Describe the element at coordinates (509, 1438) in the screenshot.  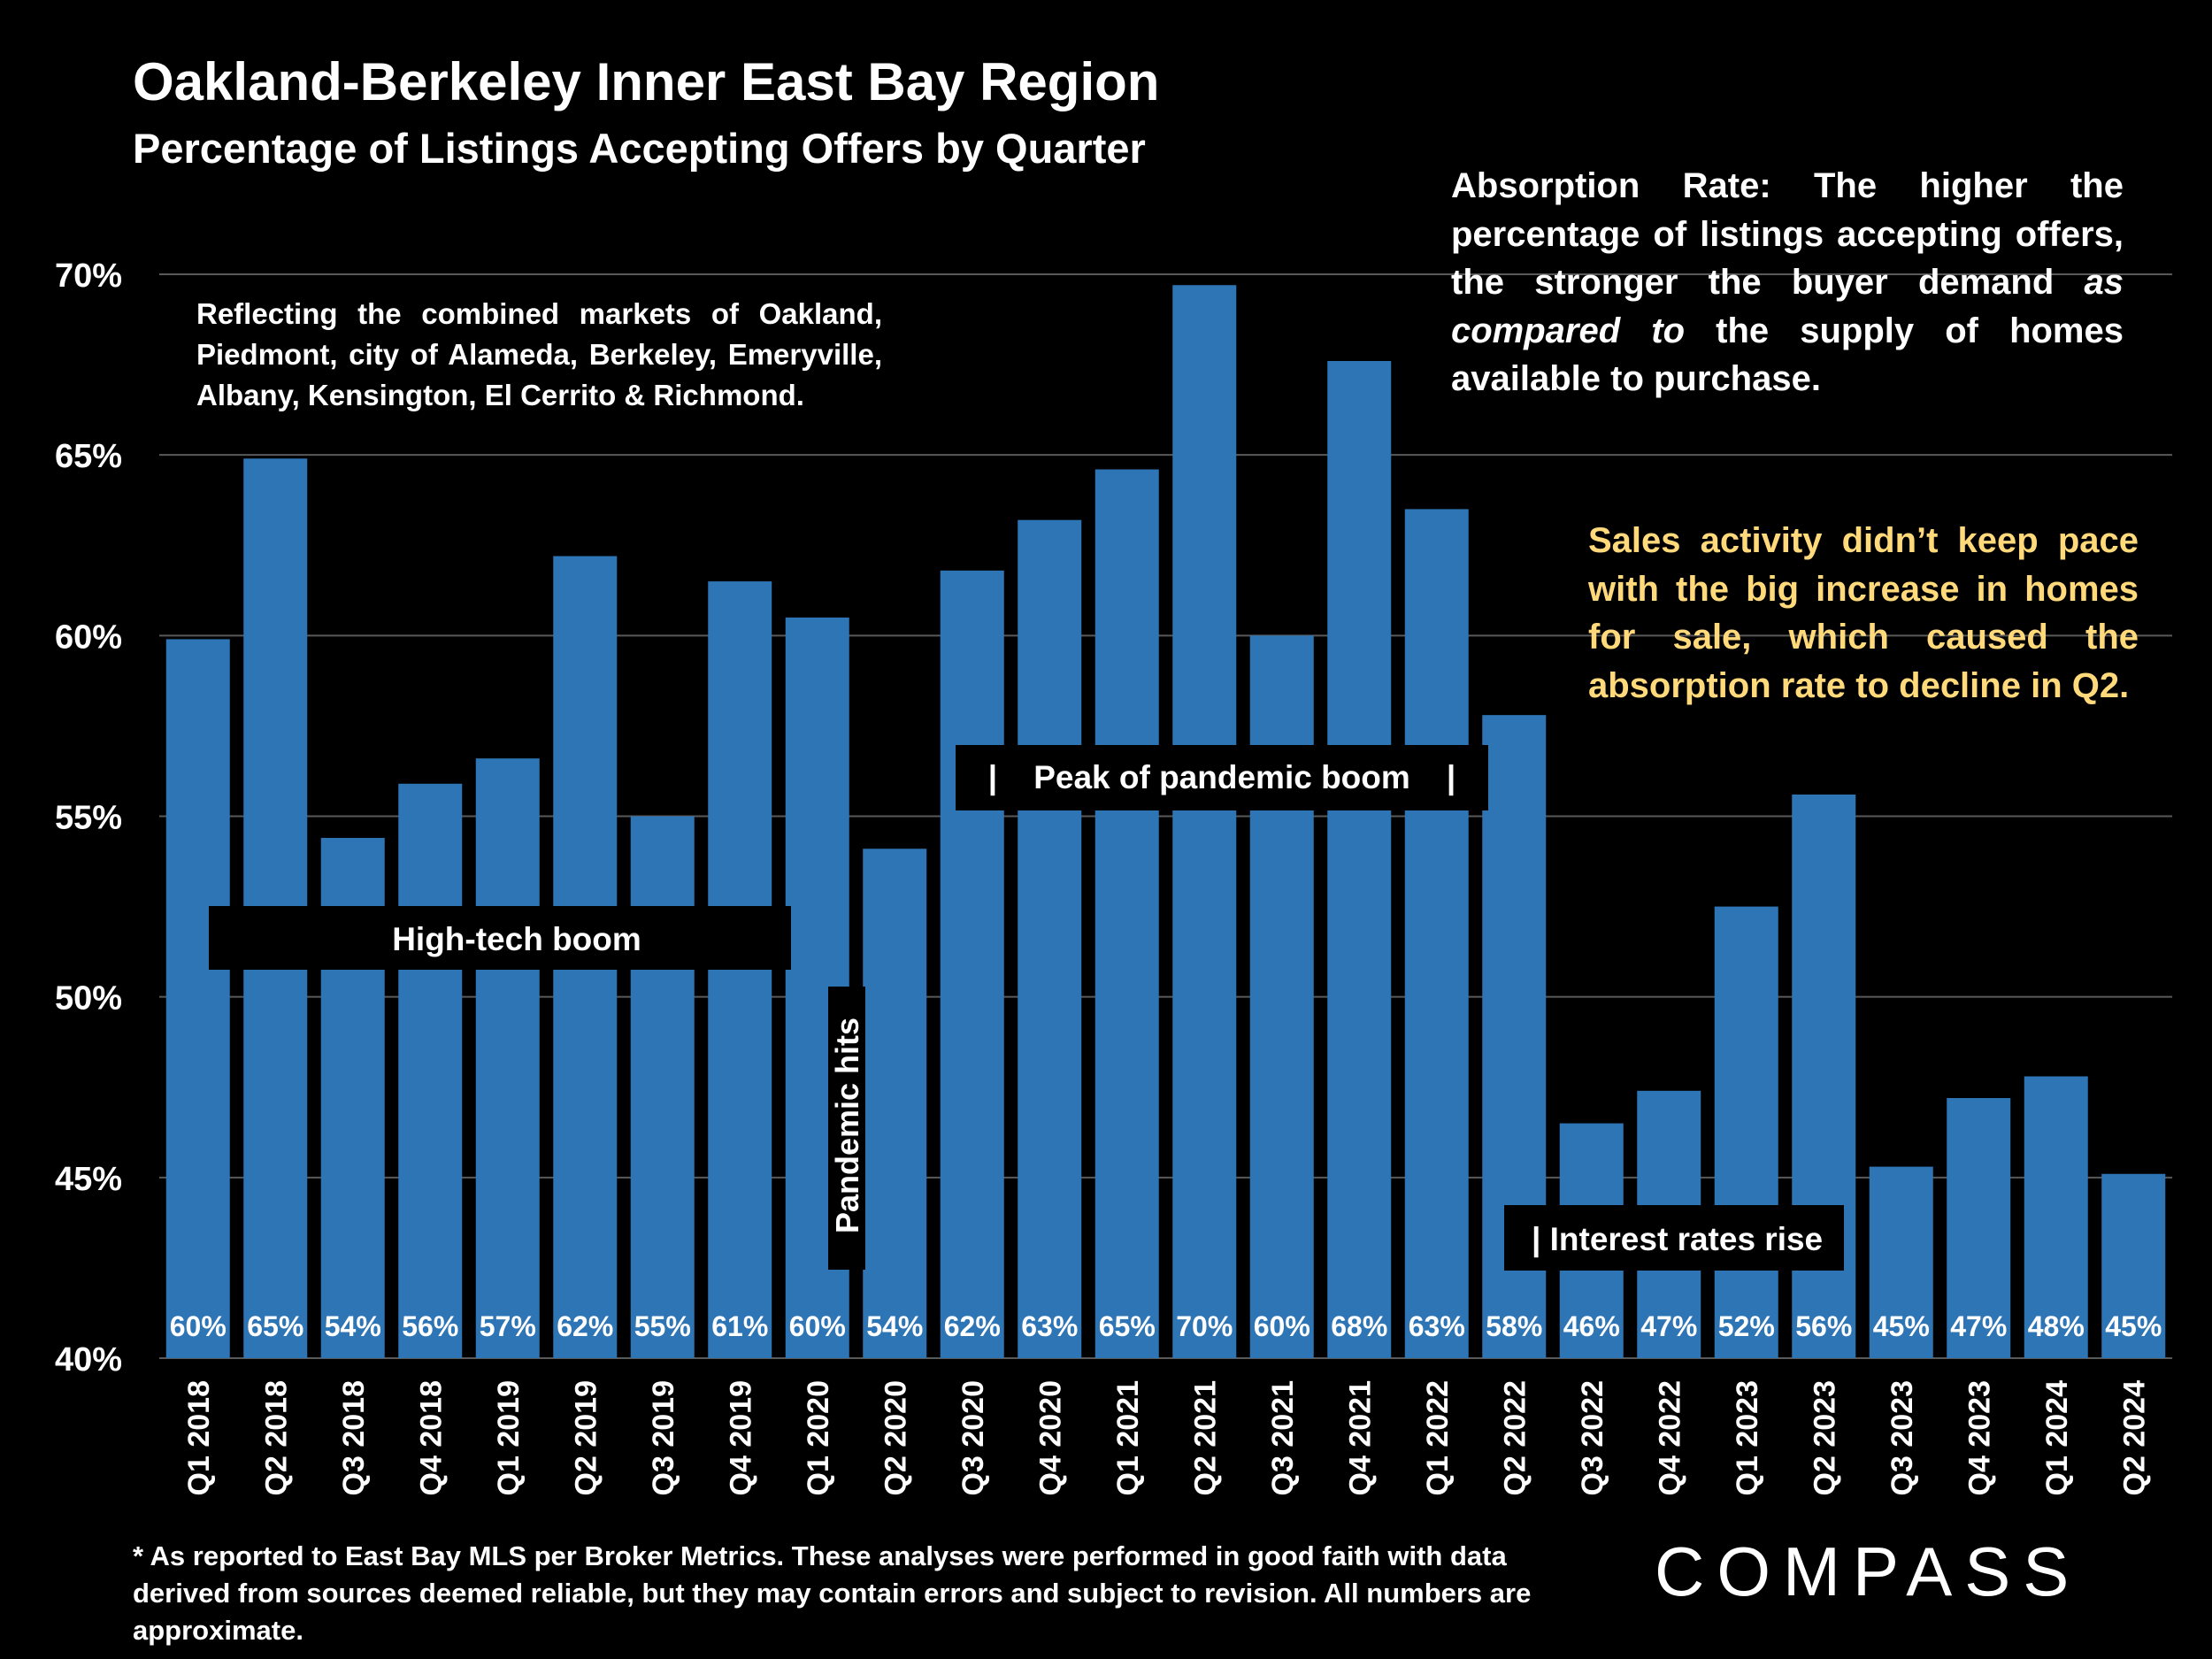
I see `x-tick-label: Q1 2019` at that location.